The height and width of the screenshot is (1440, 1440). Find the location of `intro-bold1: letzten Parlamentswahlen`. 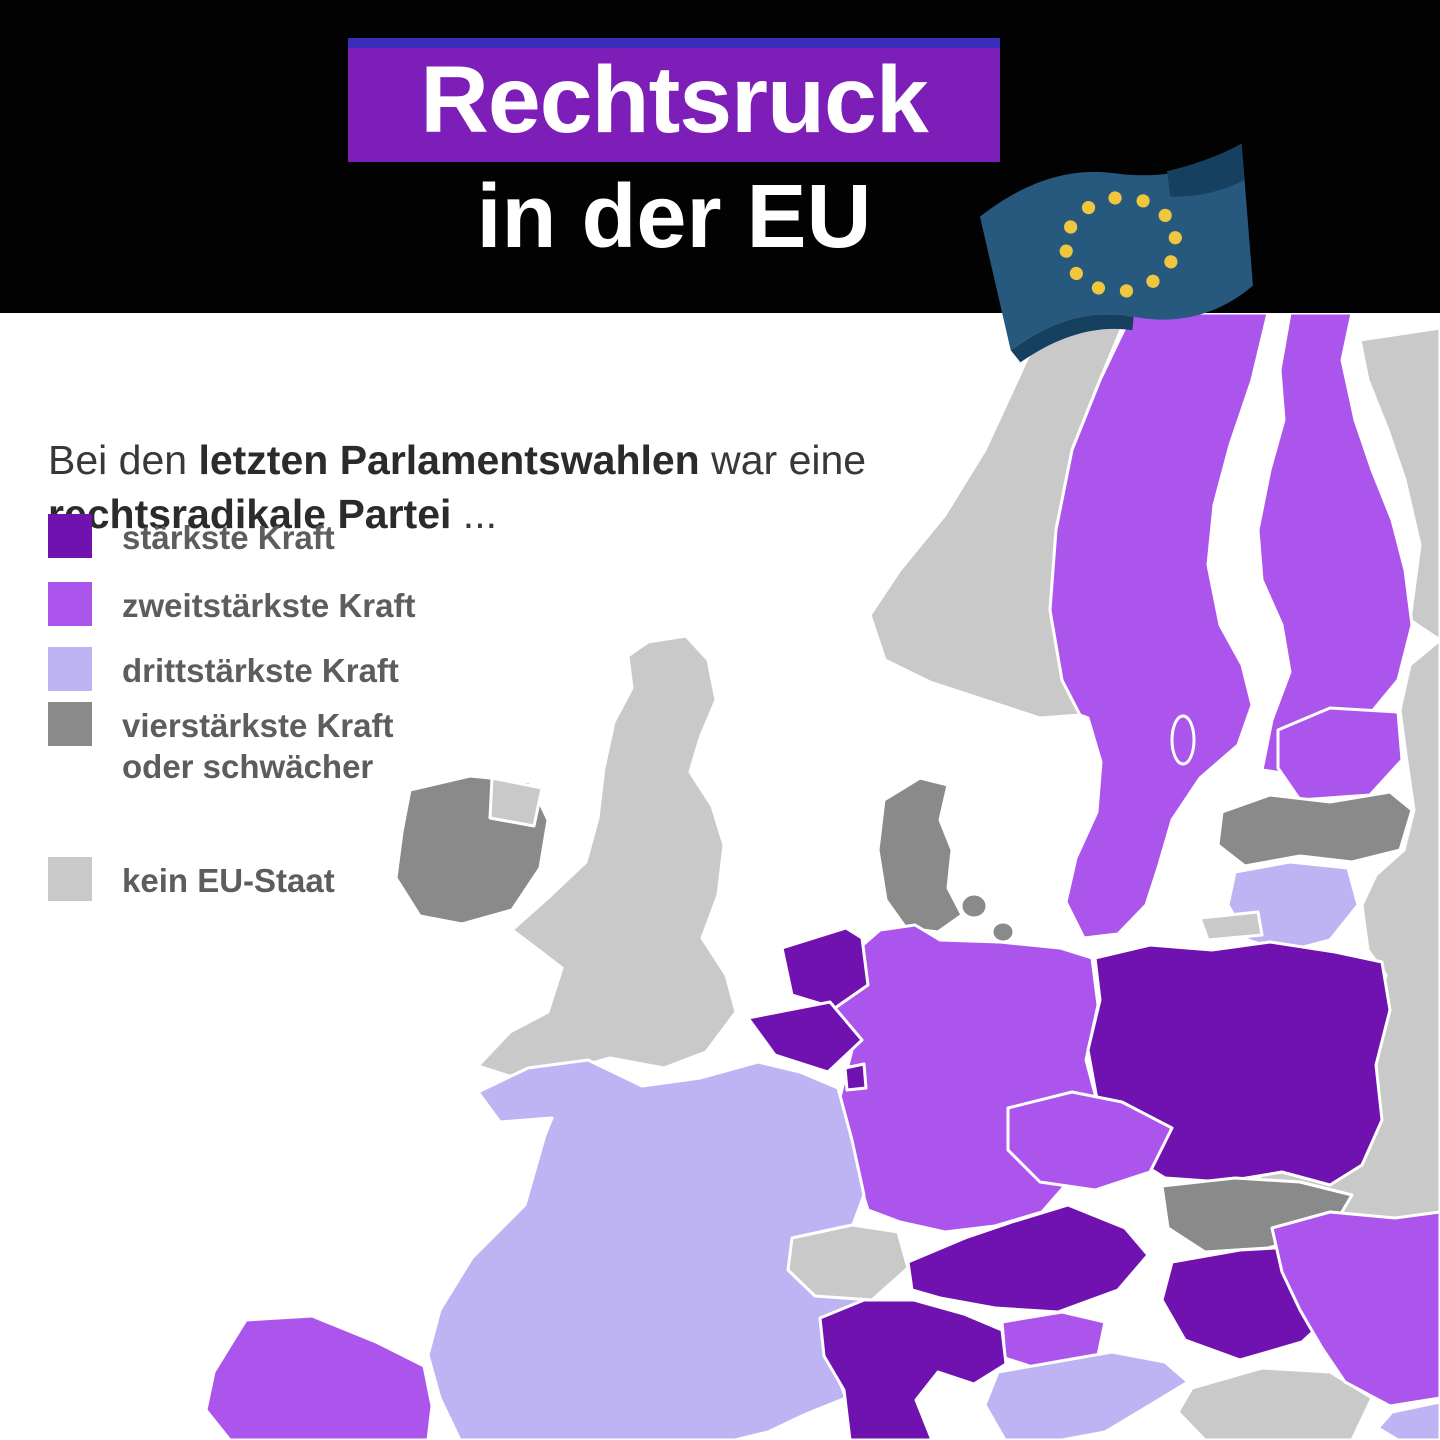

intro-bold1: letzten Parlamentswahlen is located at coordinates (449, 460).